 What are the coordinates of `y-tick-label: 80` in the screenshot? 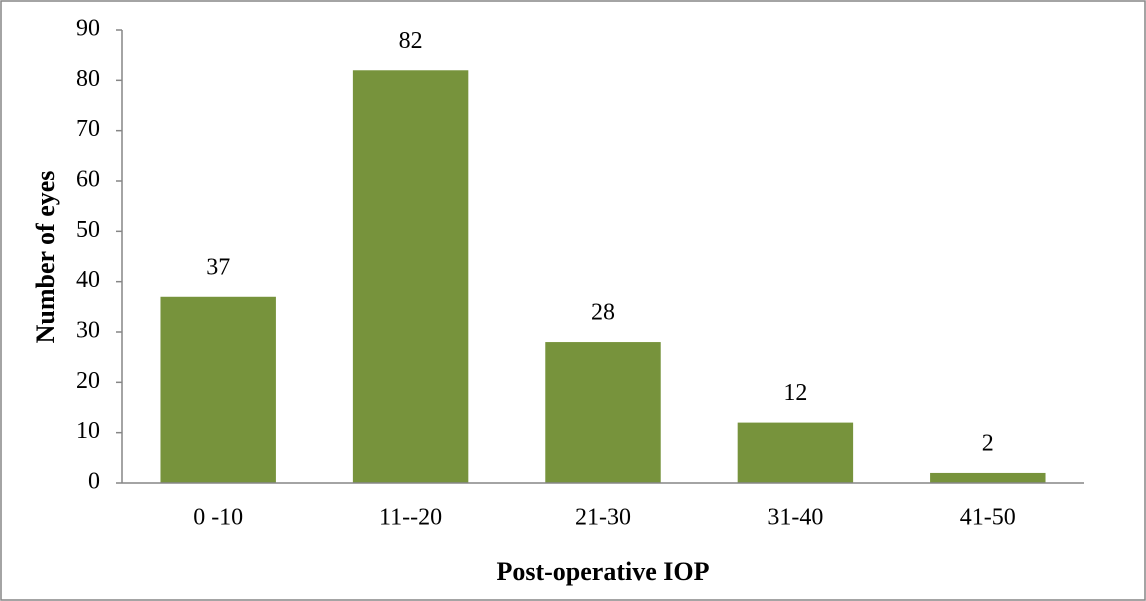 It's located at (88, 79).